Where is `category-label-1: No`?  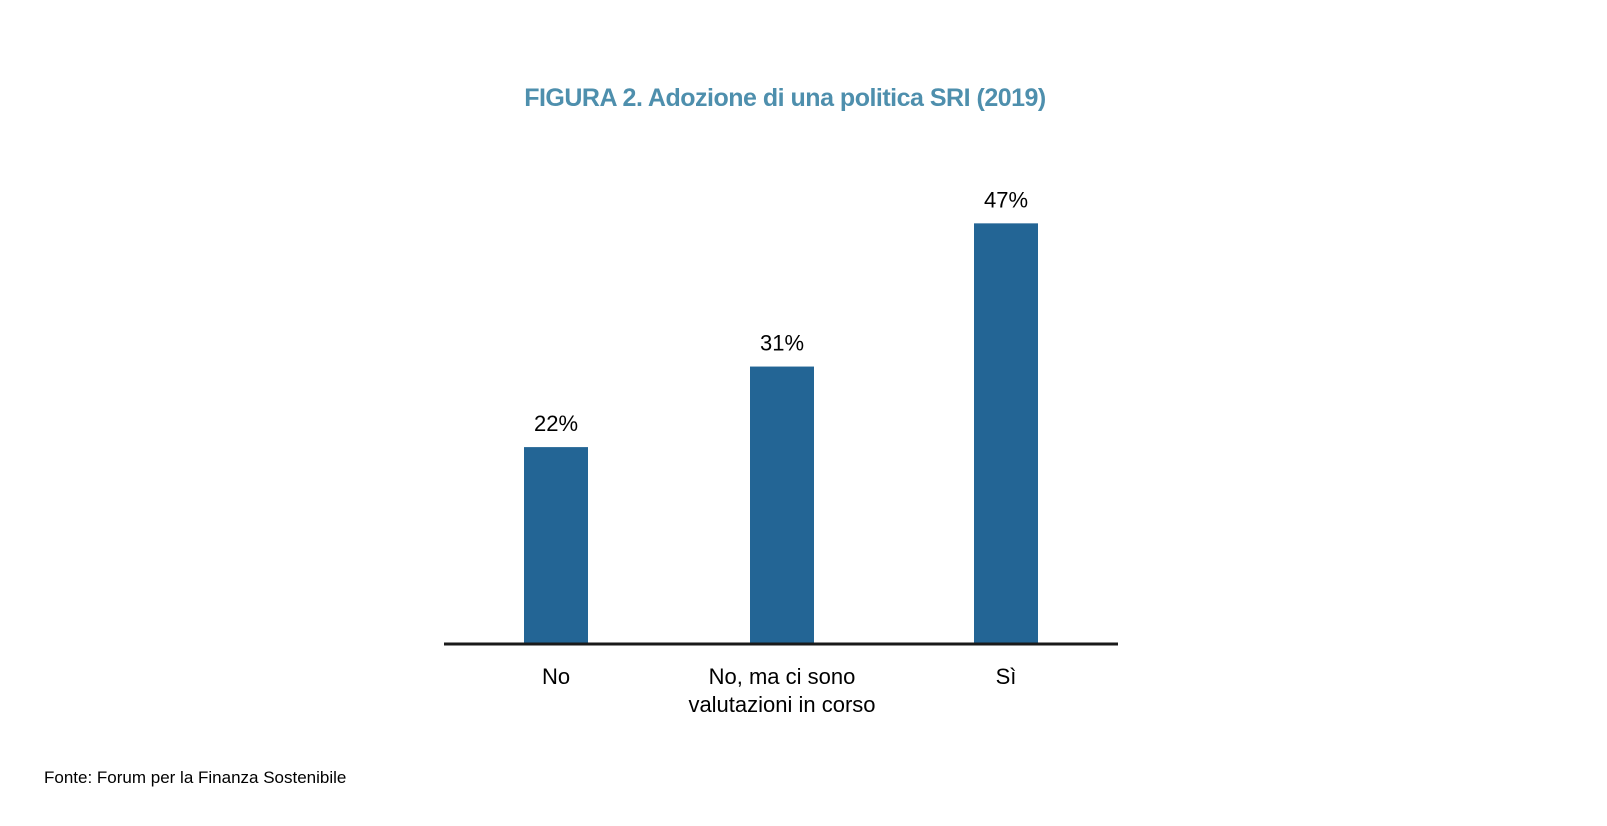 category-label-1: No is located at coordinates (556, 676).